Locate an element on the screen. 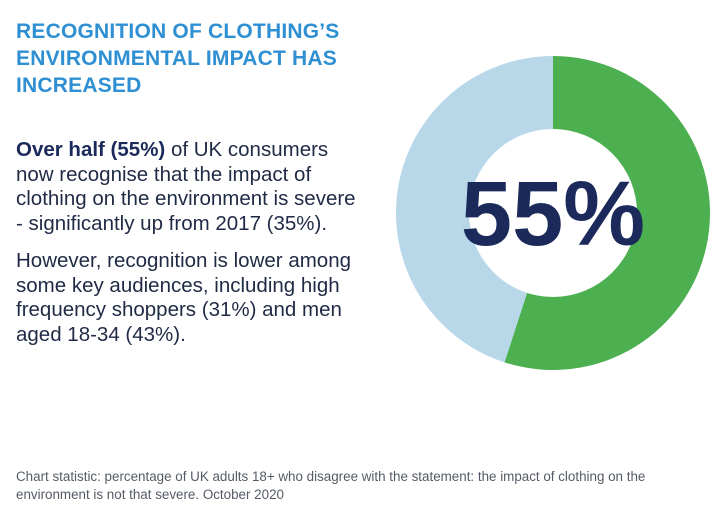  donut-hole is located at coordinates (553, 213).